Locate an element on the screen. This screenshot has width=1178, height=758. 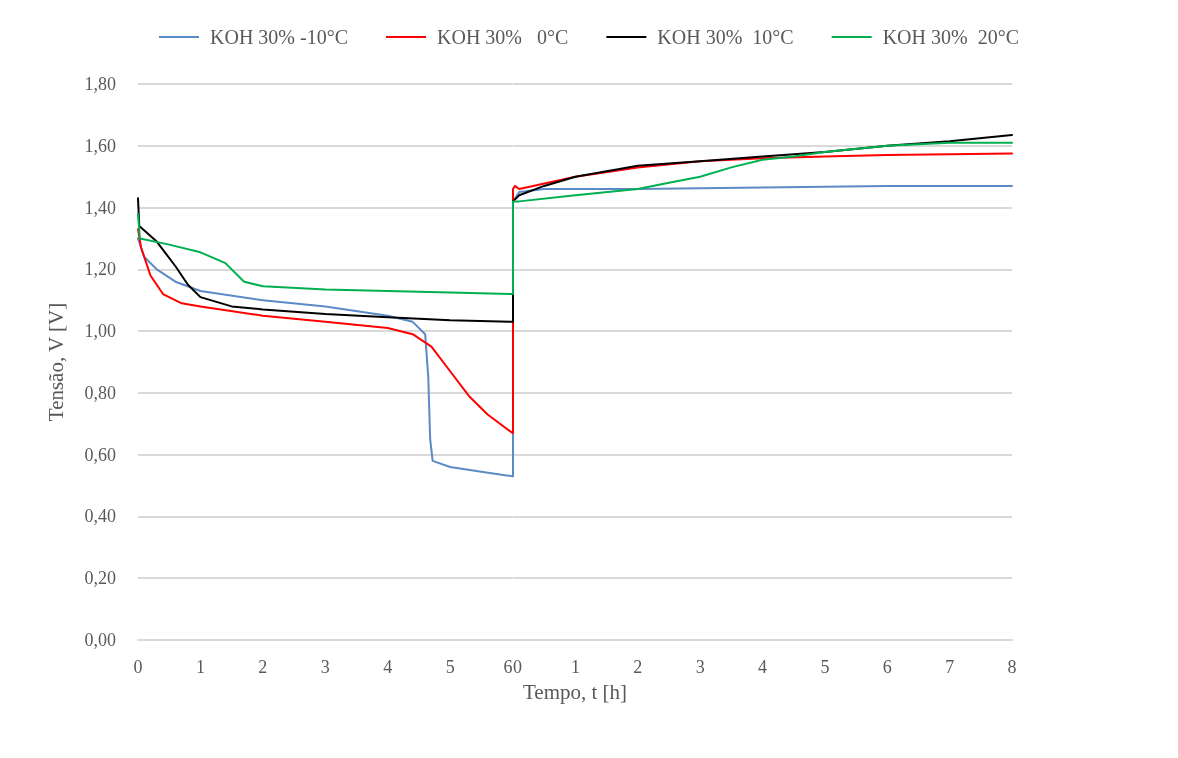
y-tick-label: 1,20 is located at coordinates (100, 269).